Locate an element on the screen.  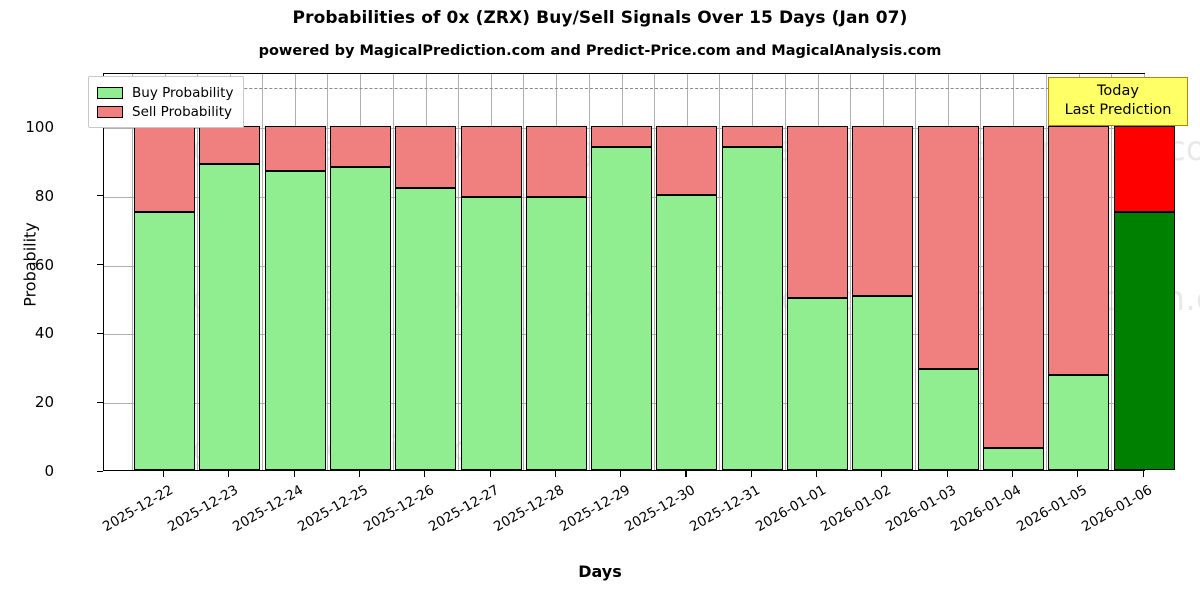
x-axis-label: Days is located at coordinates (600, 571).